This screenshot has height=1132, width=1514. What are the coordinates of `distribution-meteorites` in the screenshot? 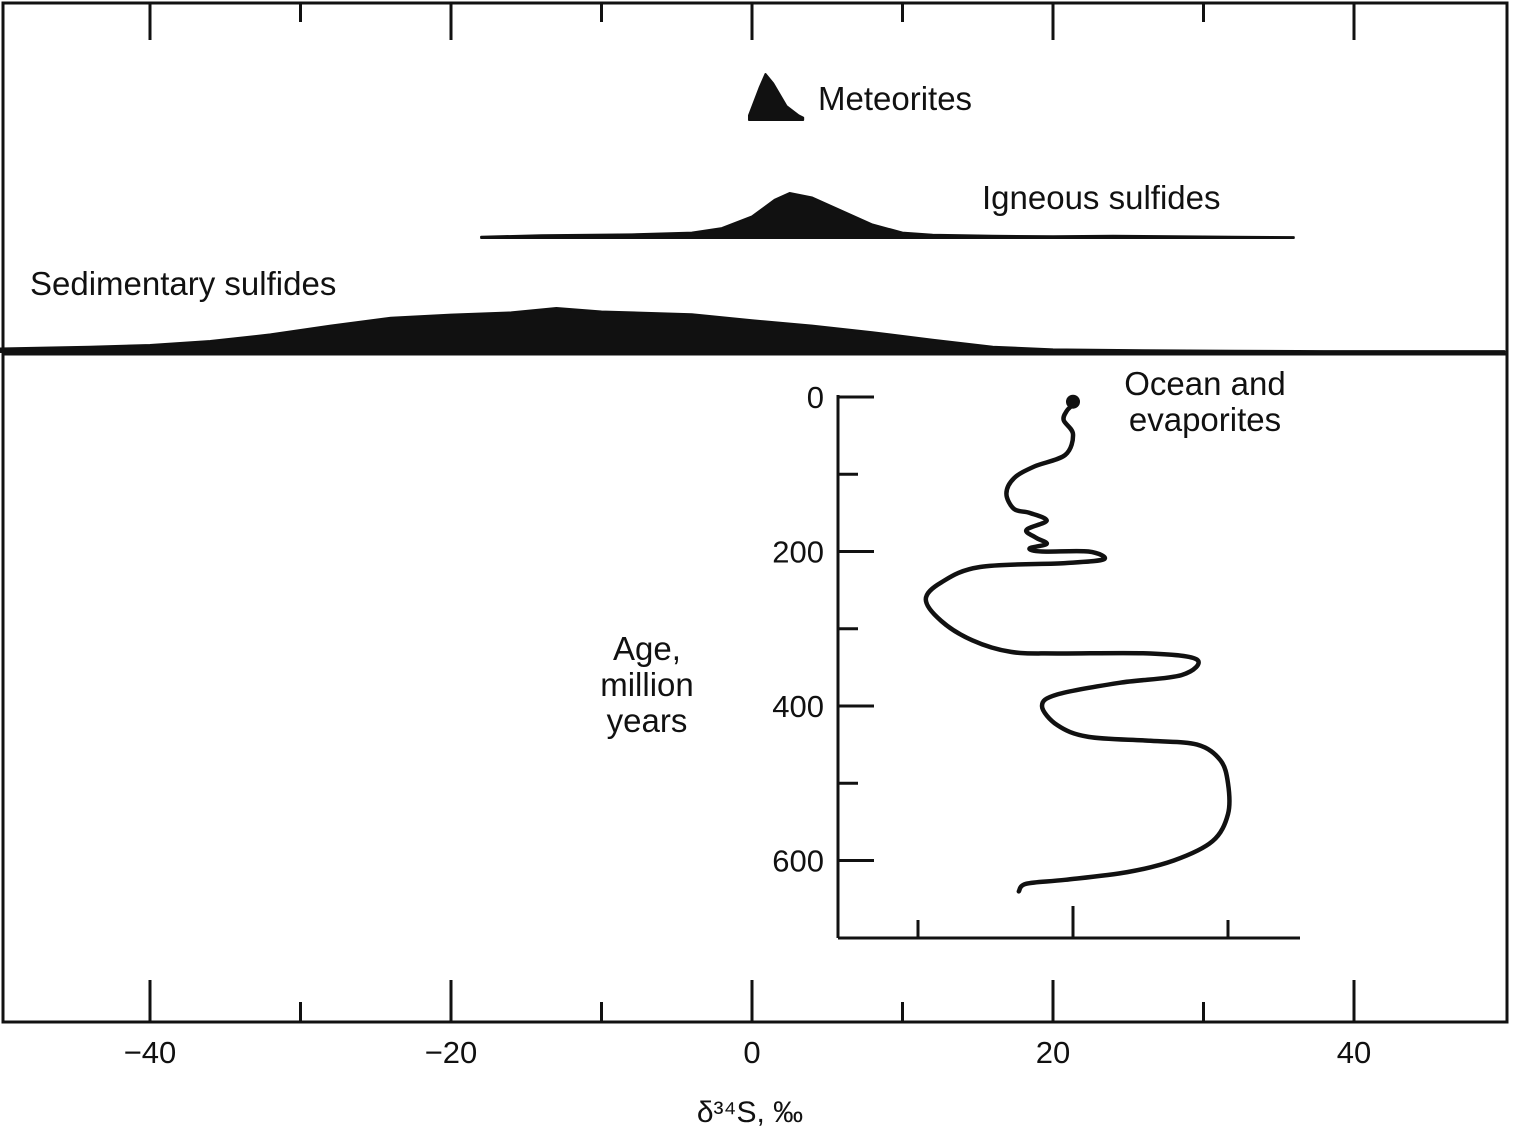 It's located at (776, 97).